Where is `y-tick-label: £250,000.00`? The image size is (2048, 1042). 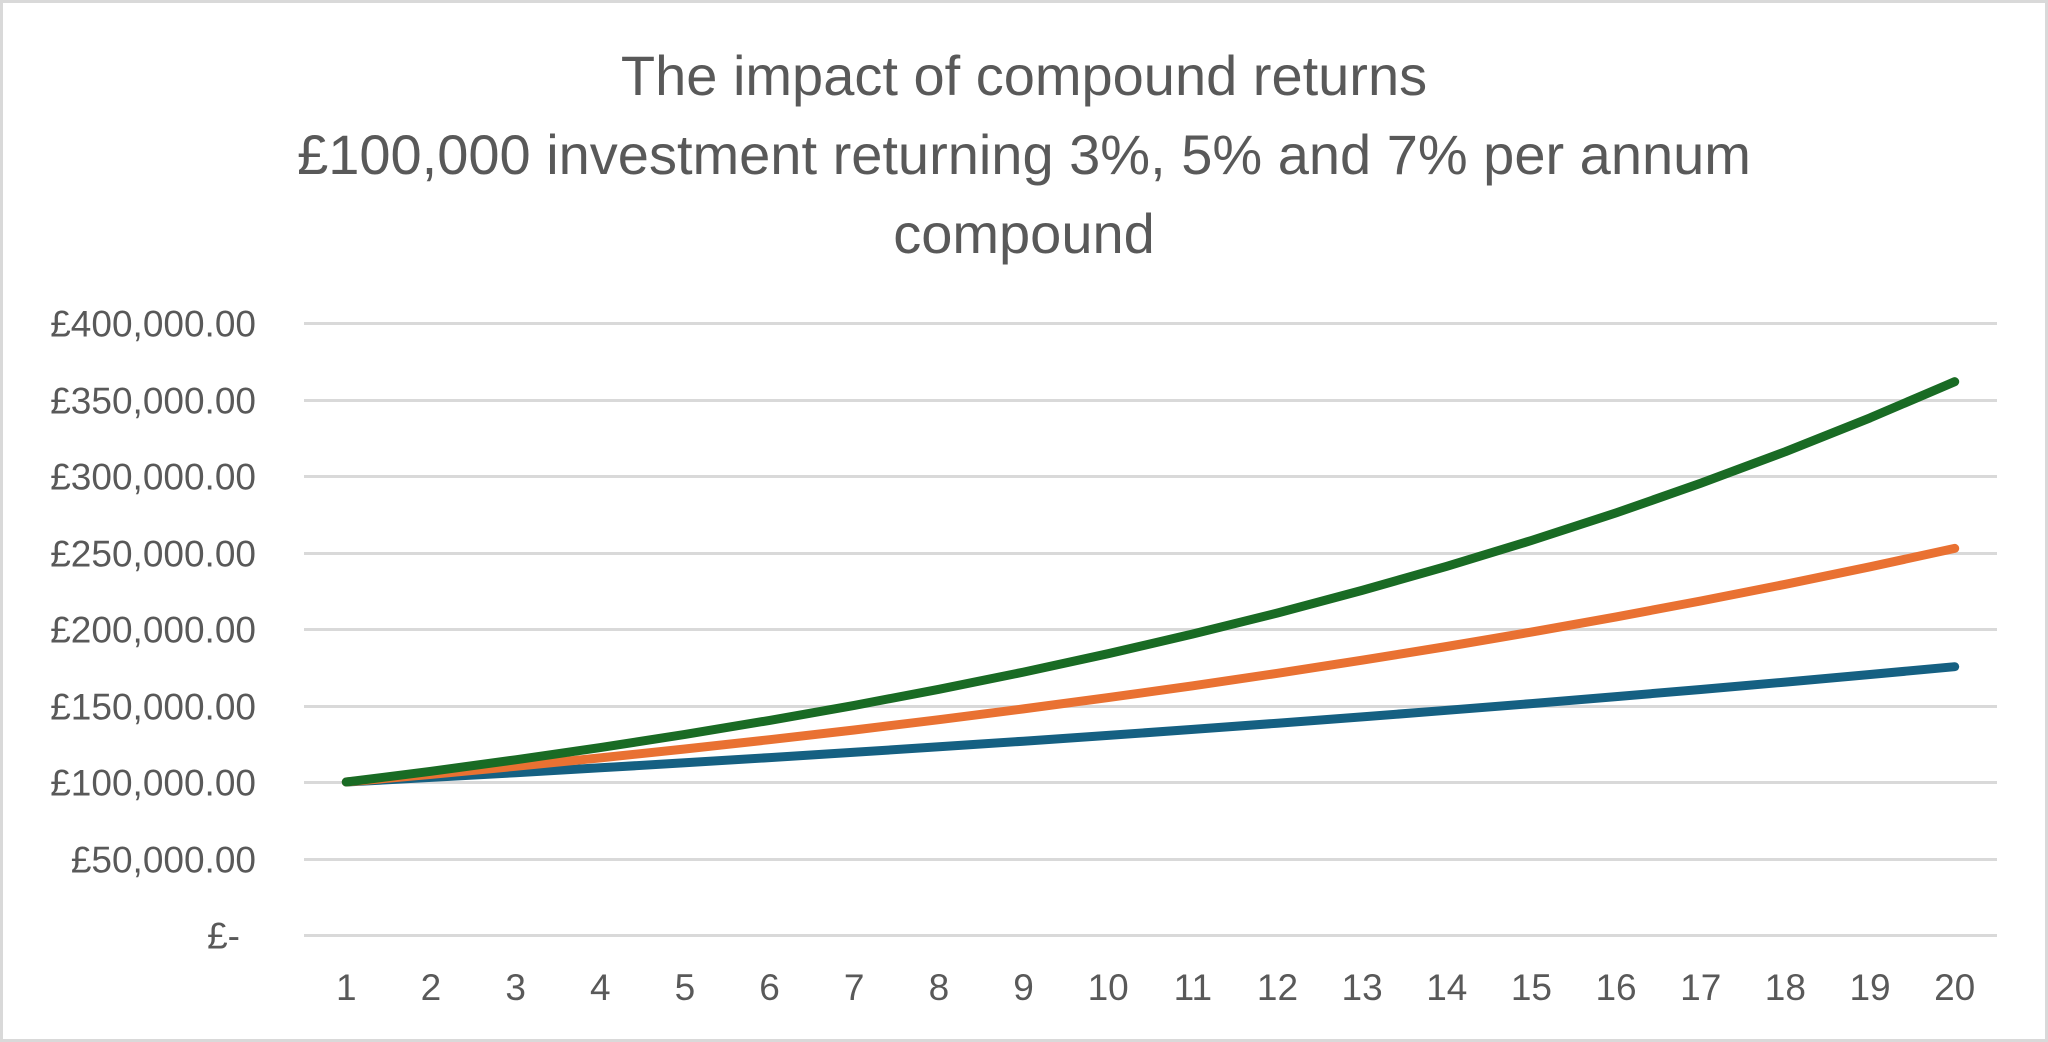 y-tick-label: £250,000.00 is located at coordinates (153, 554).